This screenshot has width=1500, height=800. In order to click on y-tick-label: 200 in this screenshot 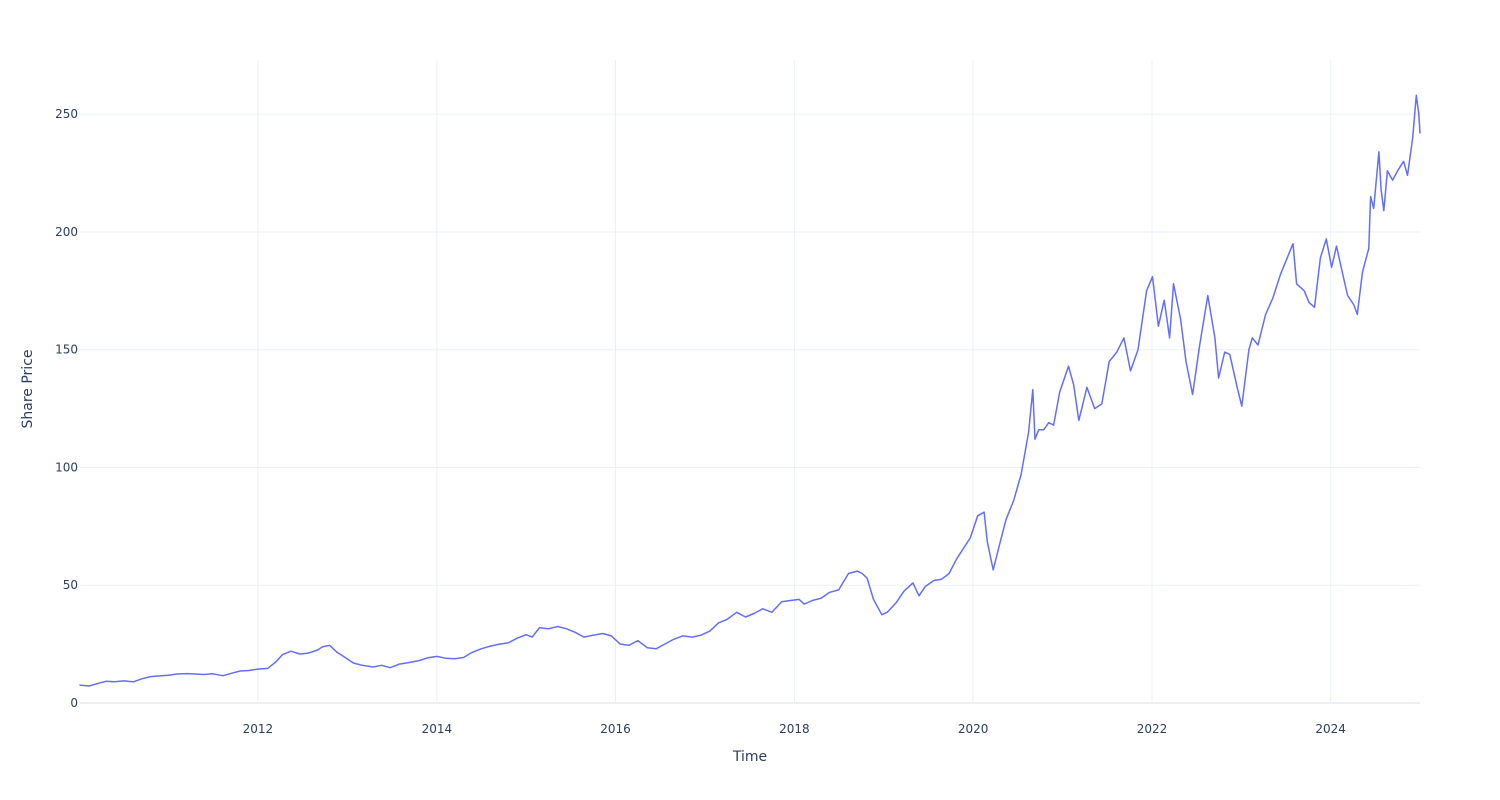, I will do `click(66, 232)`.